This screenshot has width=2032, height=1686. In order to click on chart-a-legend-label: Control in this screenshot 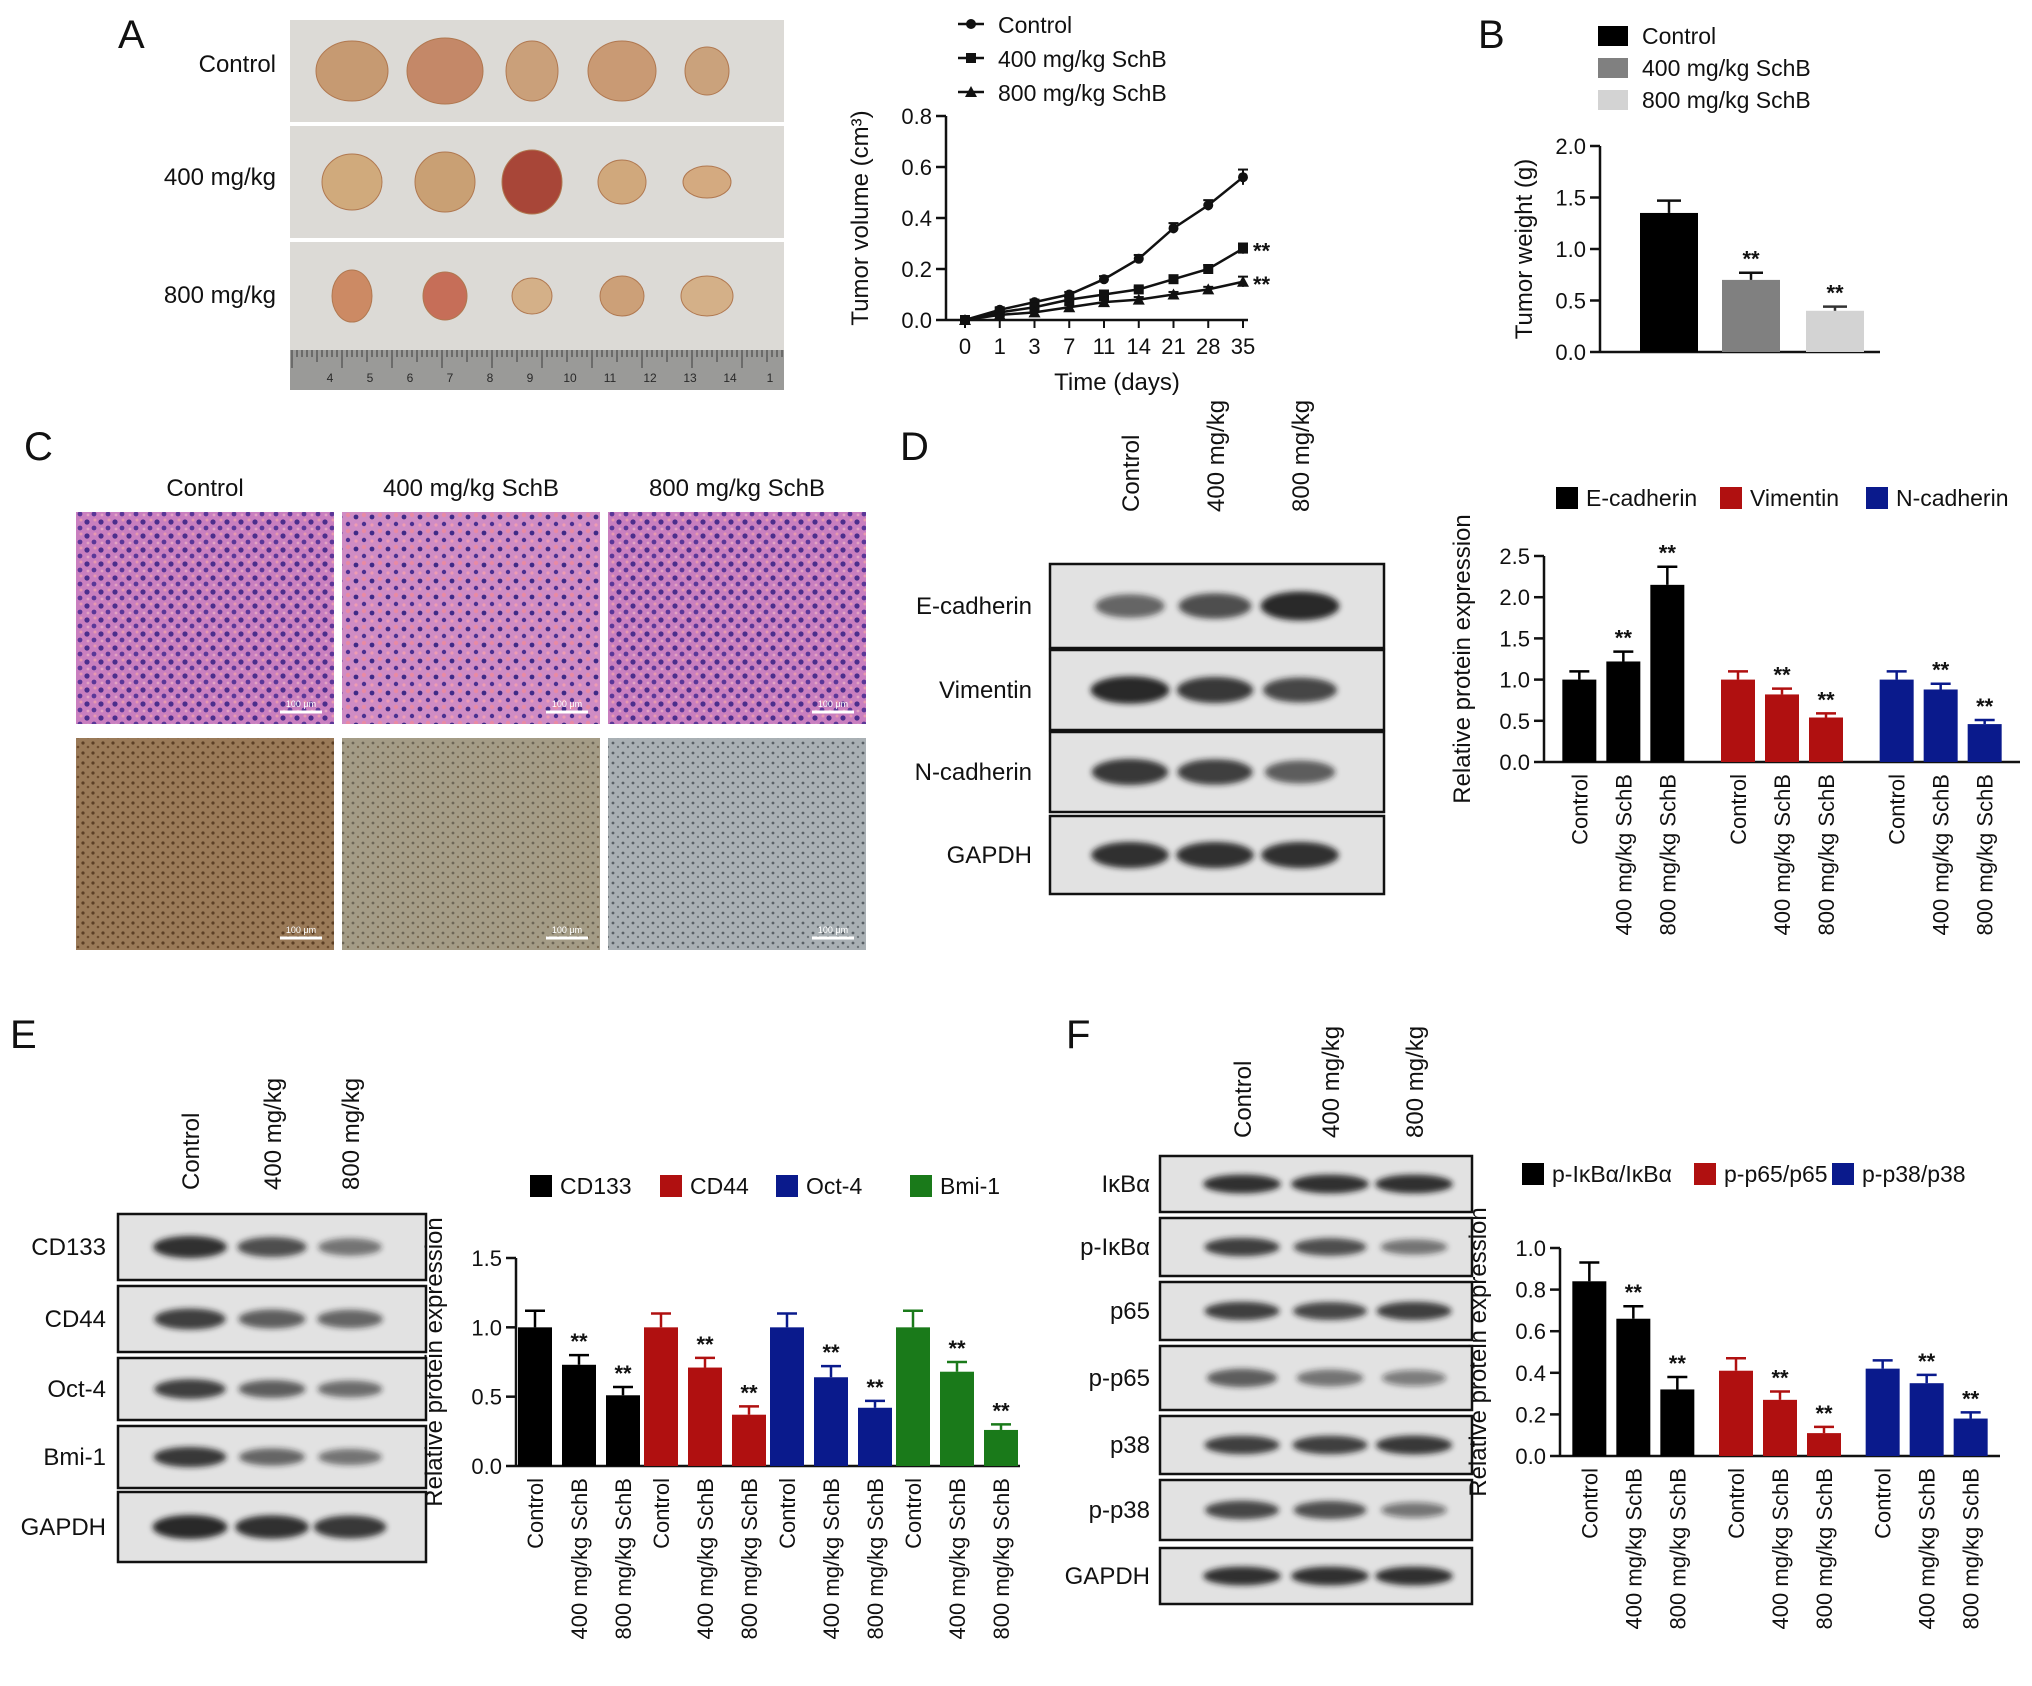, I will do `click(1035, 25)`.